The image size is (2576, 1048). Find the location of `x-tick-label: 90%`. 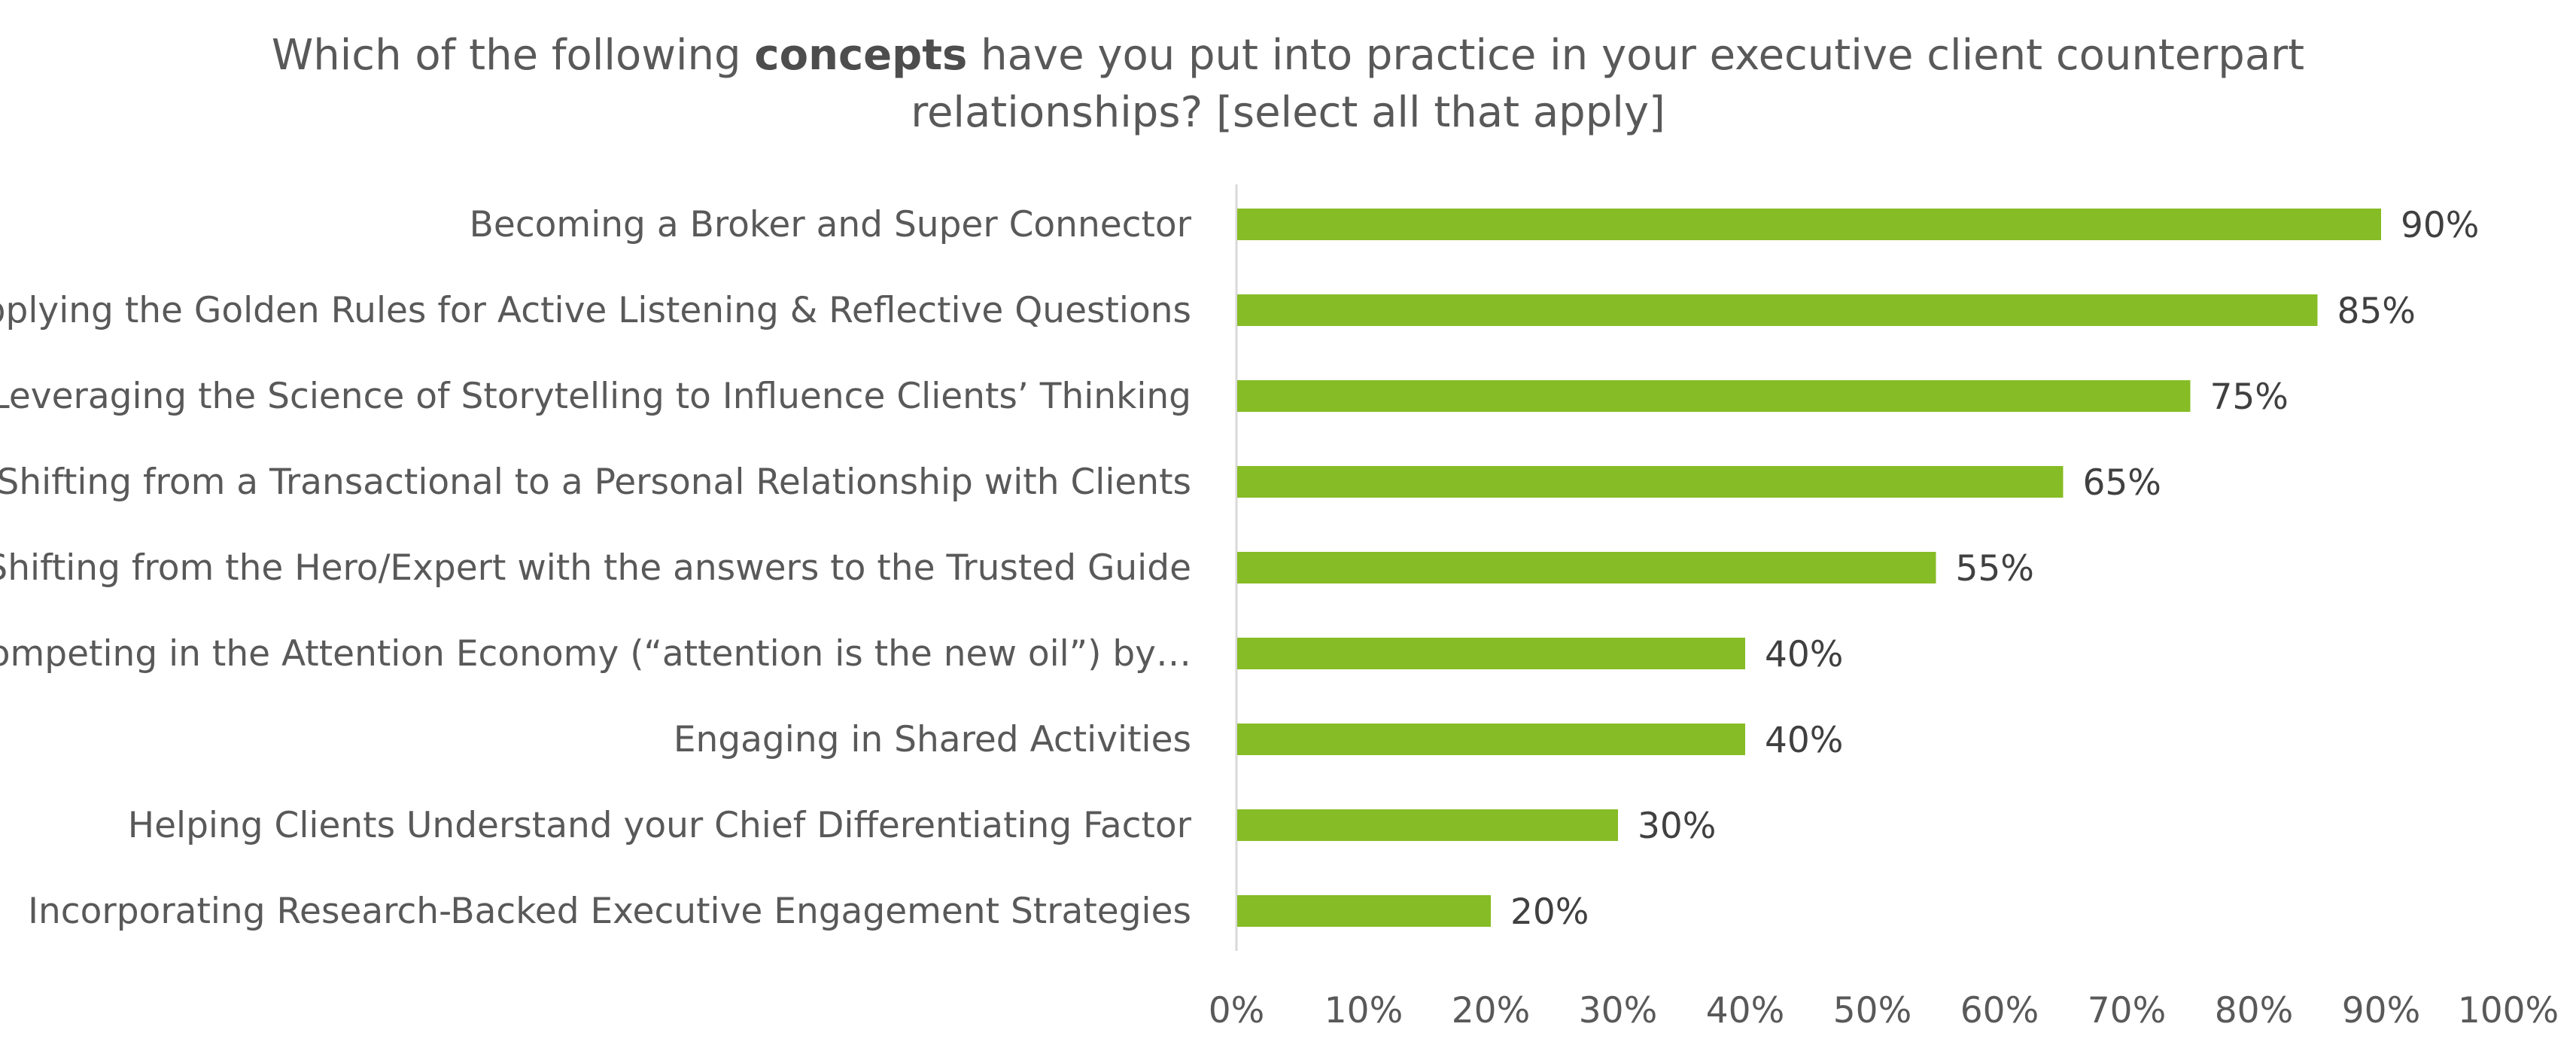

x-tick-label: 90% is located at coordinates (2381, 1010).